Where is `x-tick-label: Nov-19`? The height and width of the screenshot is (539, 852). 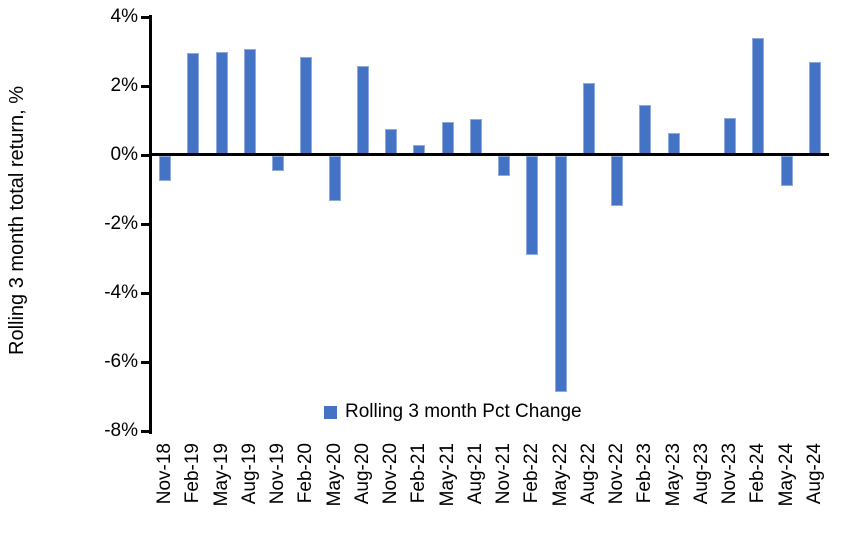 x-tick-label: Nov-19 is located at coordinates (278, 474).